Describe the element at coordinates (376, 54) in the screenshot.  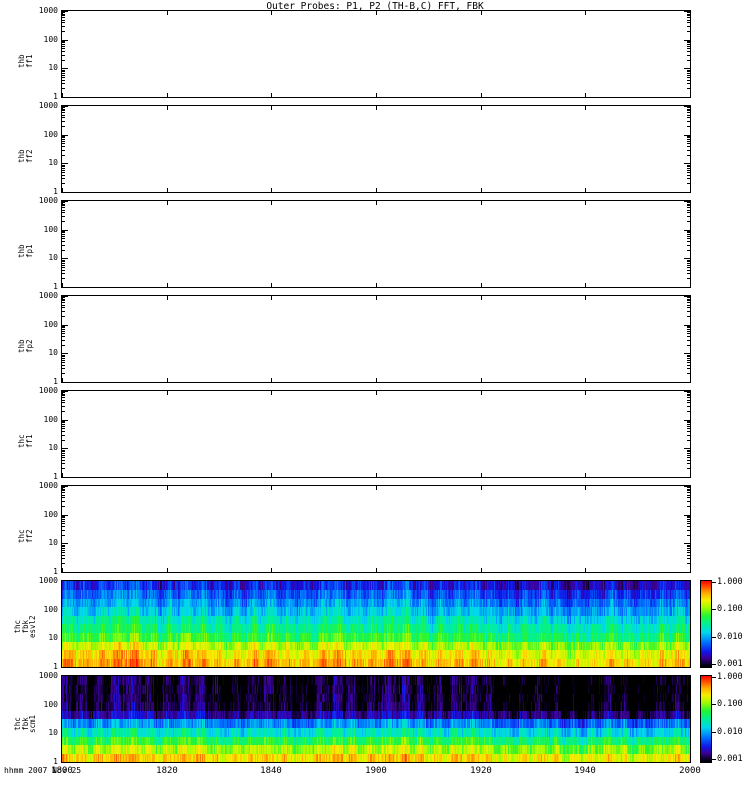
I see `panel-thb-ff1` at that location.